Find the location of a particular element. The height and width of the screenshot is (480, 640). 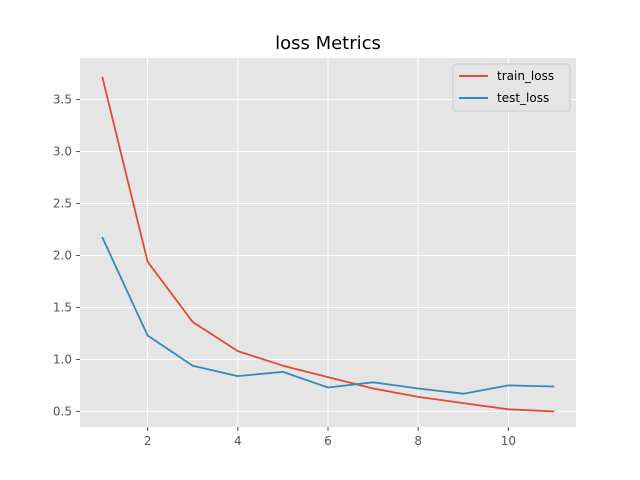

y-tick-label: 2.5 is located at coordinates (62, 204).